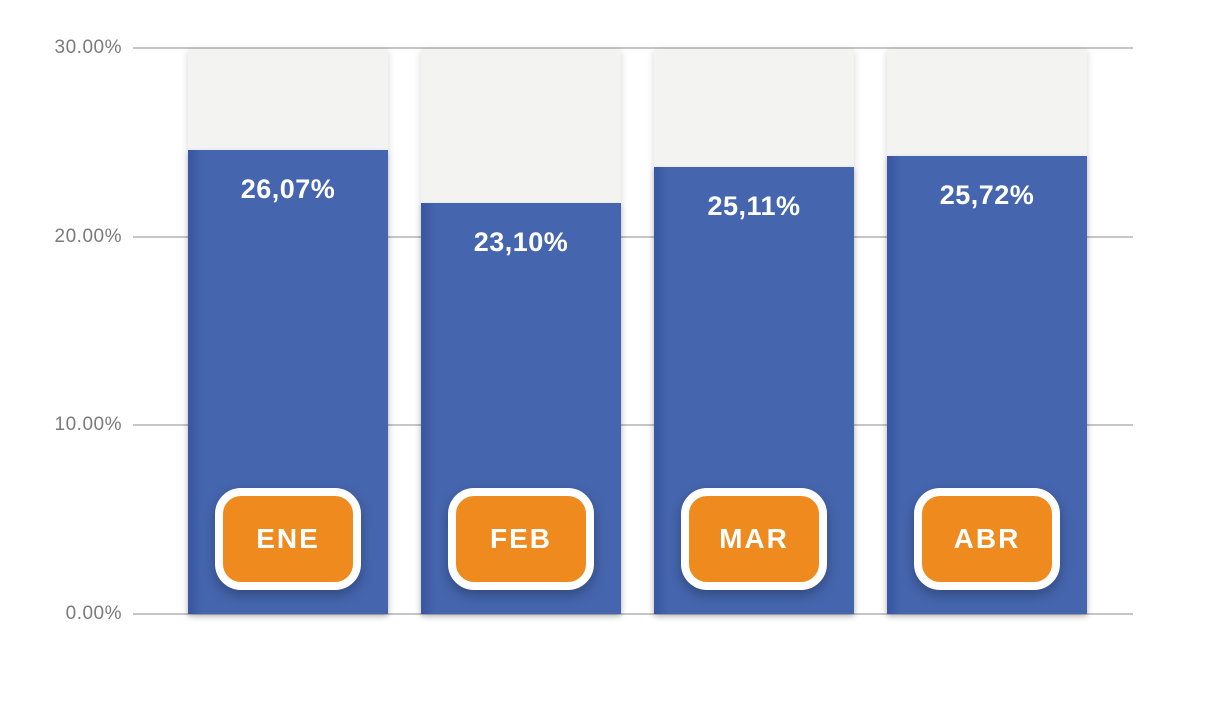  What do you see at coordinates (88, 236) in the screenshot?
I see `y-tick-label: 20.00%` at bounding box center [88, 236].